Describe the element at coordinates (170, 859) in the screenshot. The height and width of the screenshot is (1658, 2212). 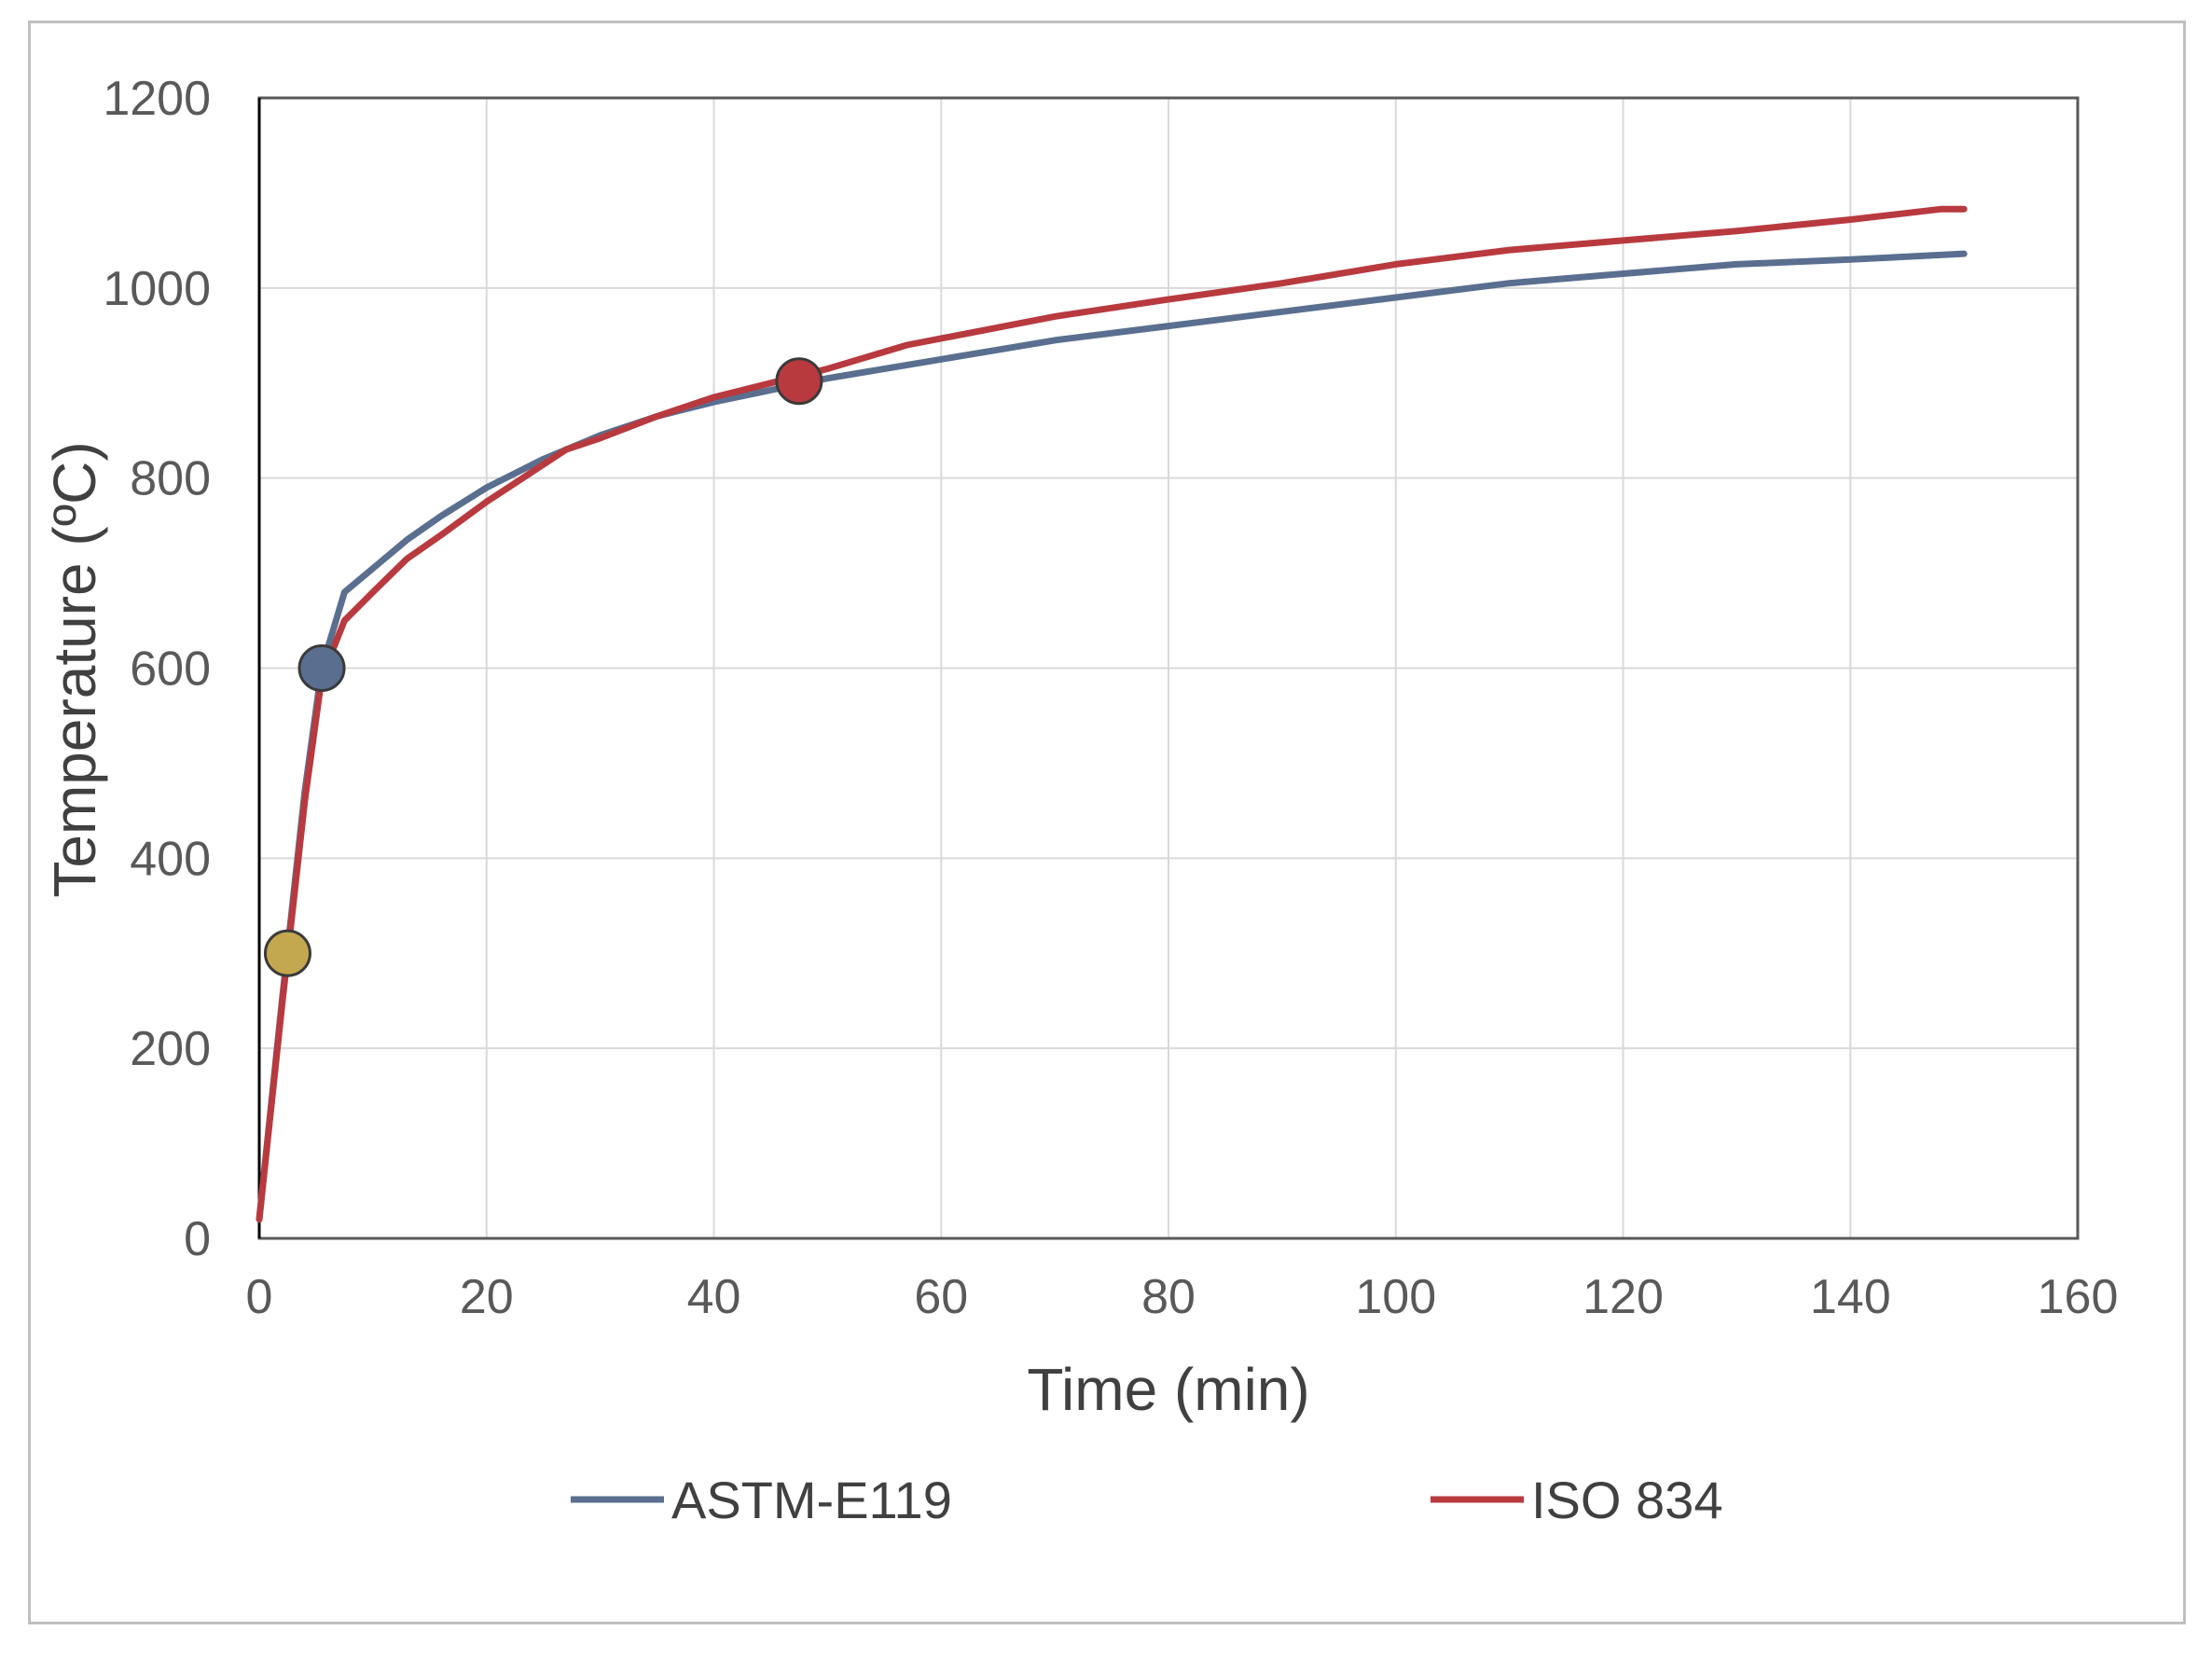
I see `y-tick-label: 400` at that location.